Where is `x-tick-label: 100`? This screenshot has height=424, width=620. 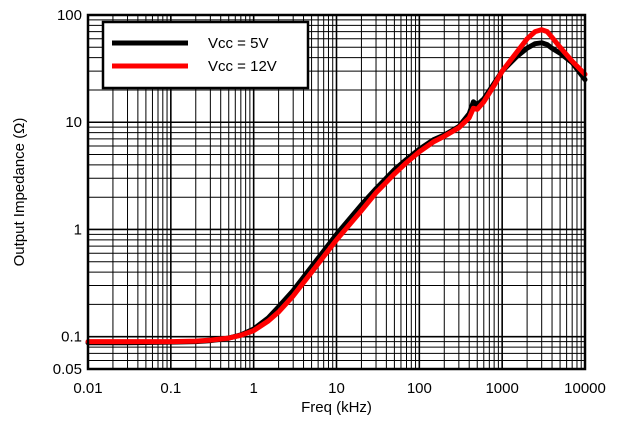 x-tick-label: 100 is located at coordinates (419, 388).